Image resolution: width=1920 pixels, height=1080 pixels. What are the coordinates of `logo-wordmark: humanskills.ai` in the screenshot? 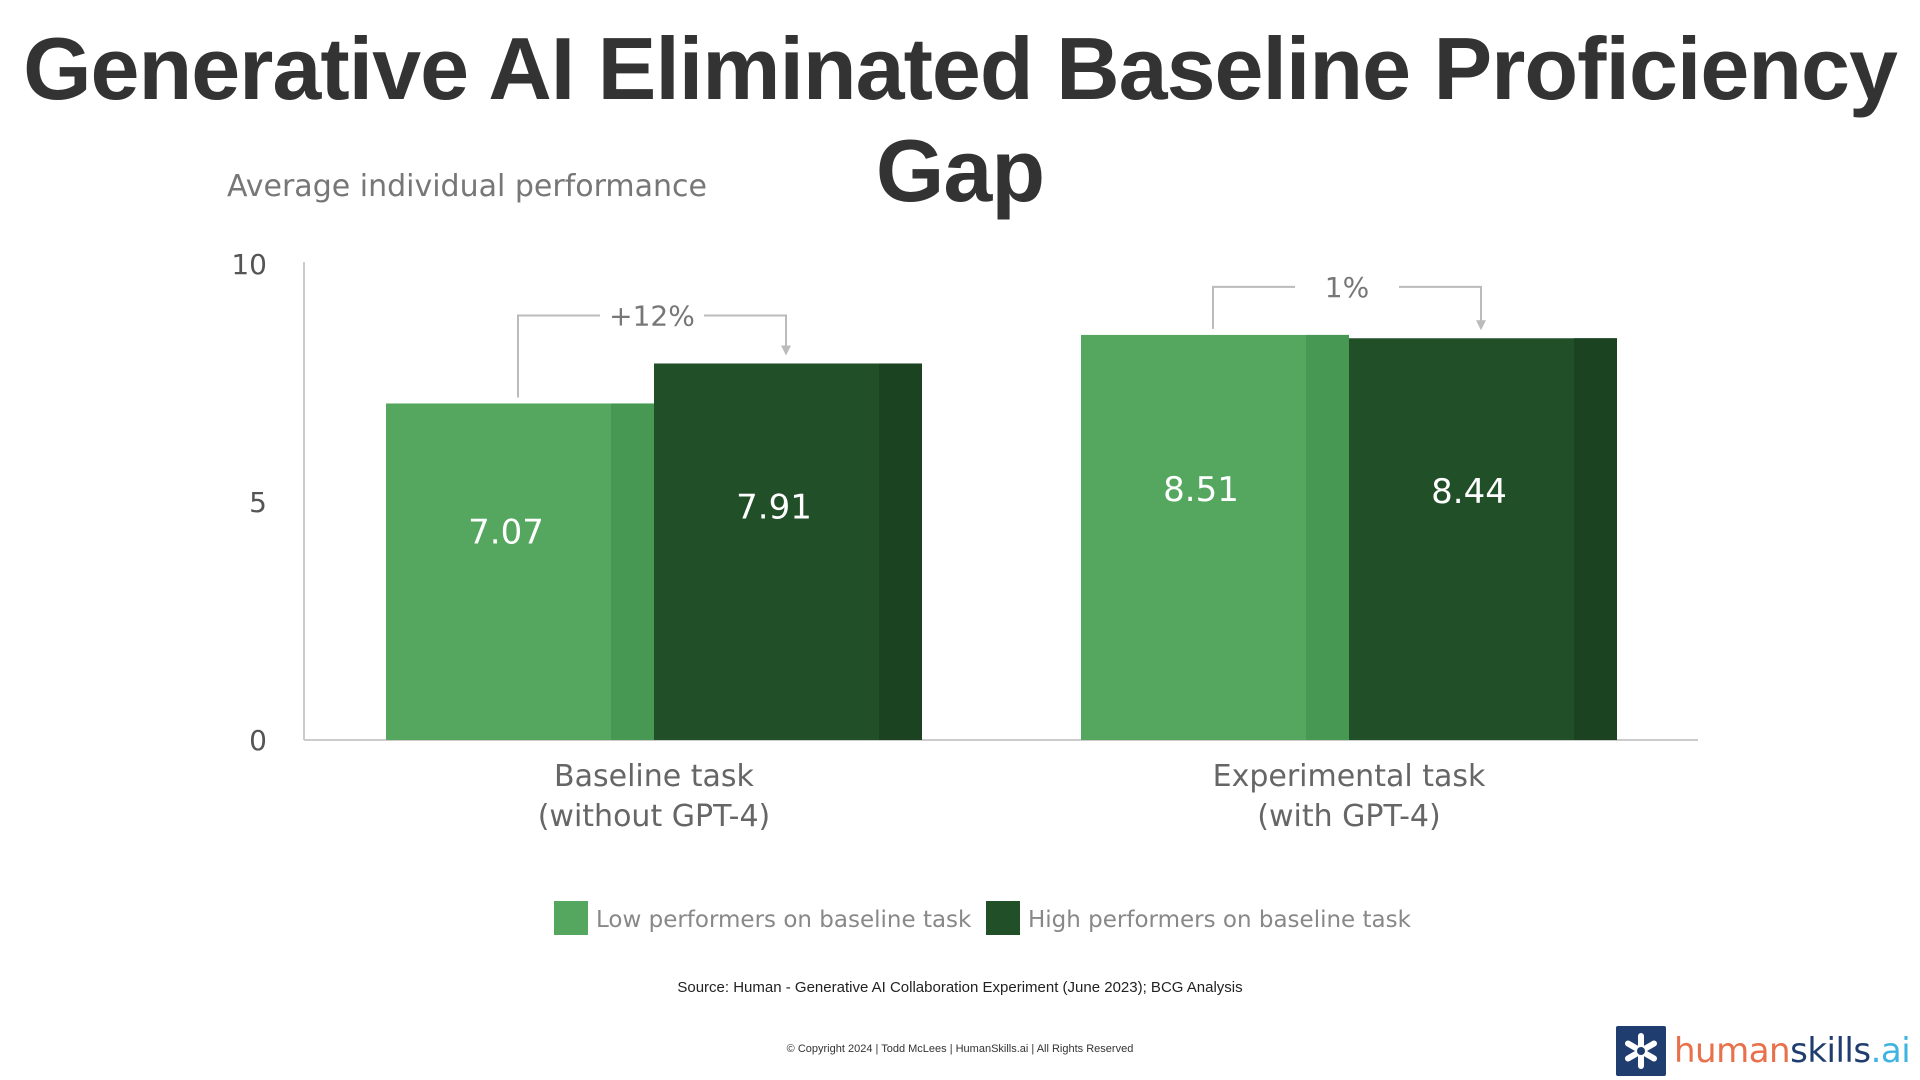 It's located at (1792, 1051).